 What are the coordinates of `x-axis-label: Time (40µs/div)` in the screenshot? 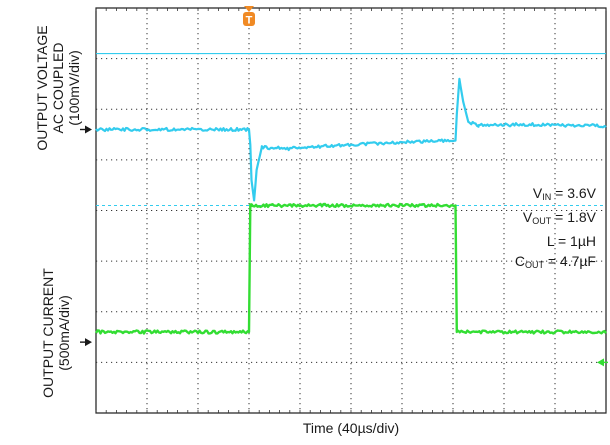 It's located at (351, 428).